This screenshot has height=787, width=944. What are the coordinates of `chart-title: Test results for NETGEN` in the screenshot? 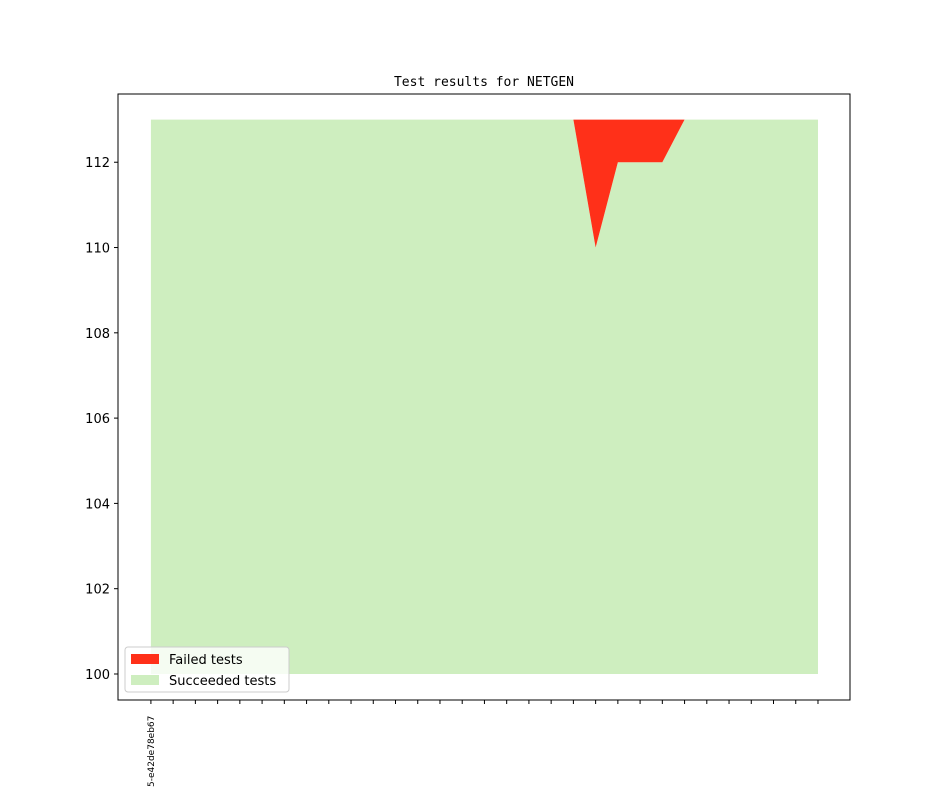 It's located at (484, 82).